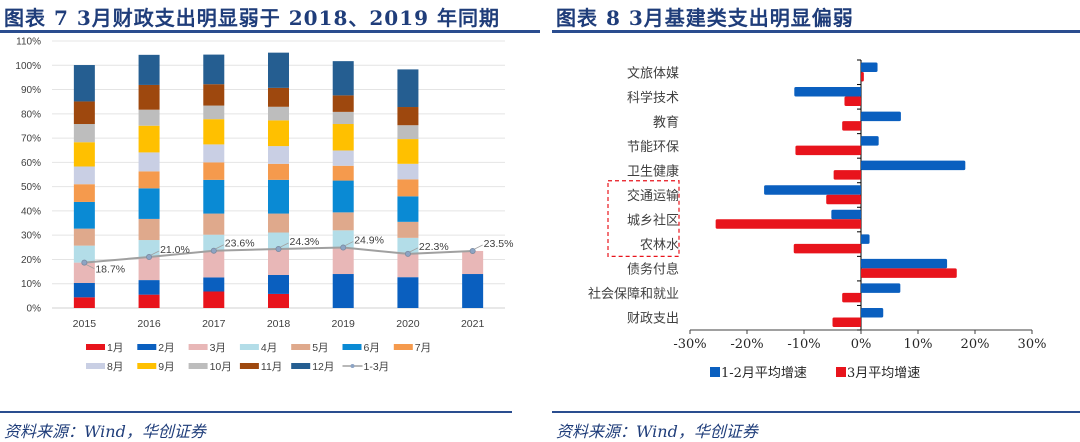 This screenshot has height=442, width=1080. Describe the element at coordinates (918, 344) in the screenshot. I see `x-tick-label: 10%` at that location.